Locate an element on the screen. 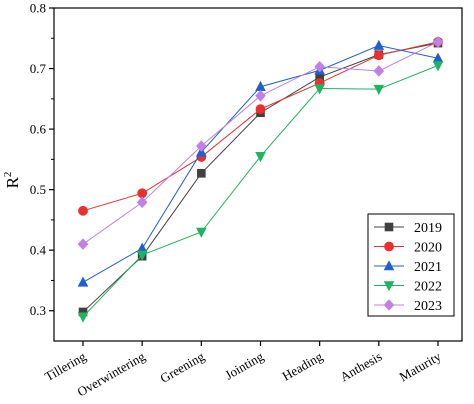 The height and width of the screenshot is (404, 474). legend-label: 2020 is located at coordinates (428, 248).